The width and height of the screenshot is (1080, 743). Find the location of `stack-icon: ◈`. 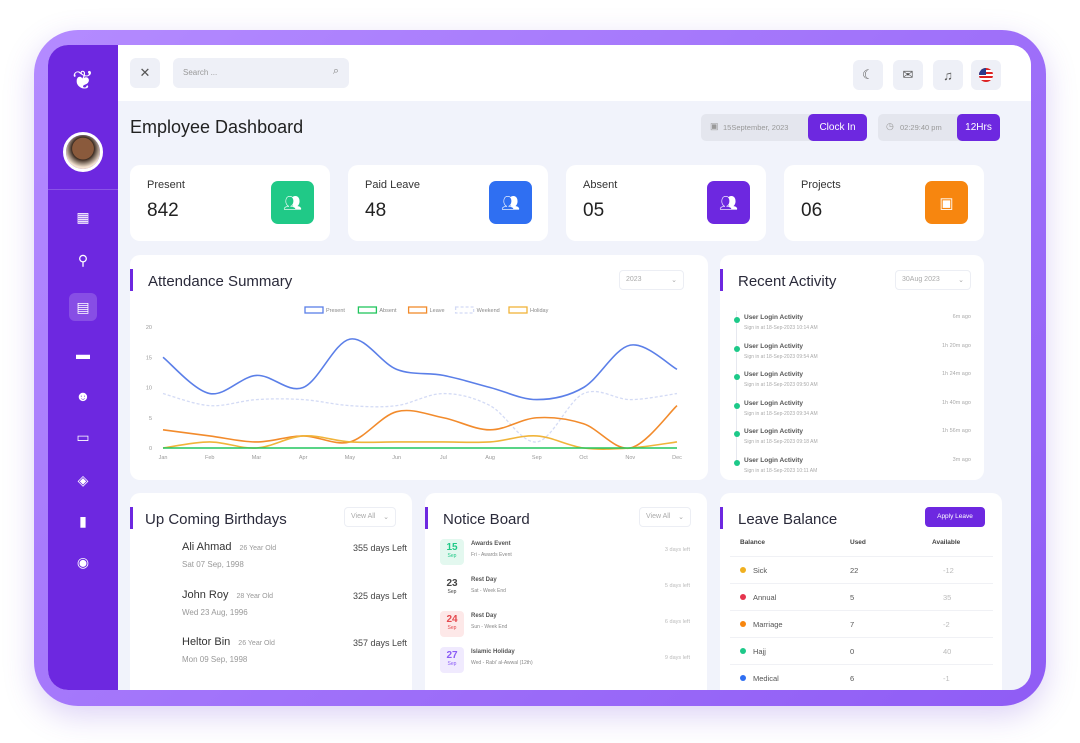

stack-icon: ◈ is located at coordinates (83, 479).